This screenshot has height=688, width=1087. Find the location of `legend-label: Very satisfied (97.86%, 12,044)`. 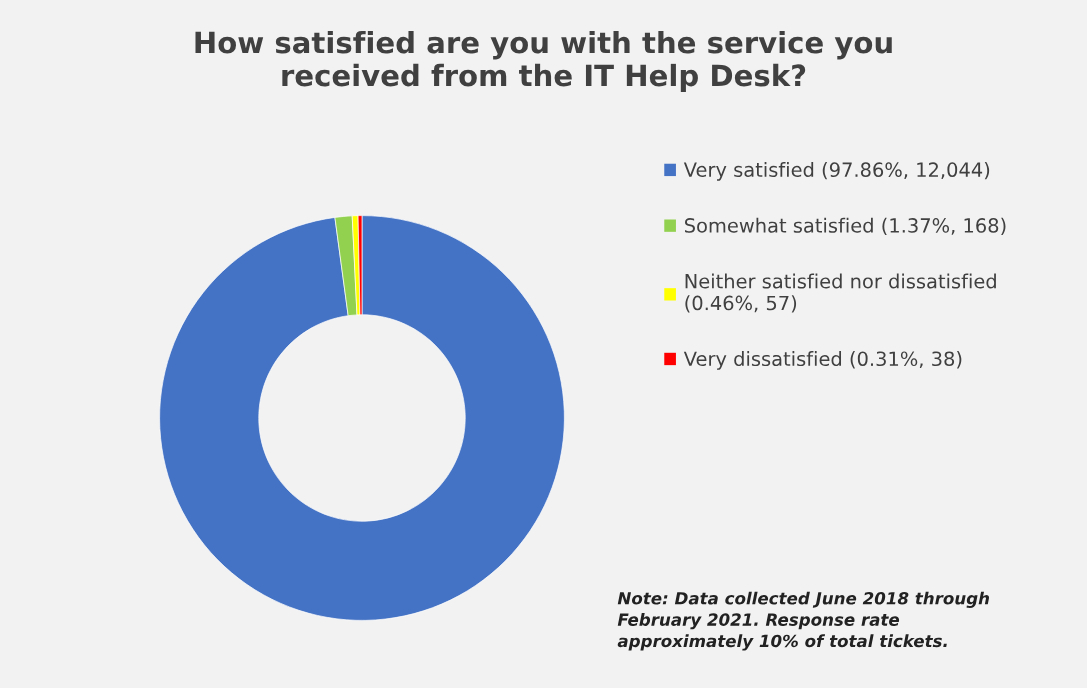

legend-label: Very satisfied (97.86%, 12,044) is located at coordinates (836, 171).